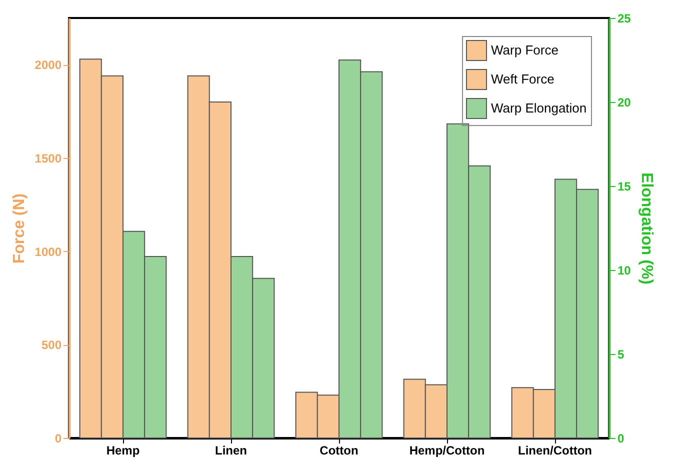 Image resolution: width=695 pixels, height=470 pixels. I want to click on x-tick-label: Hemp, so click(123, 451).